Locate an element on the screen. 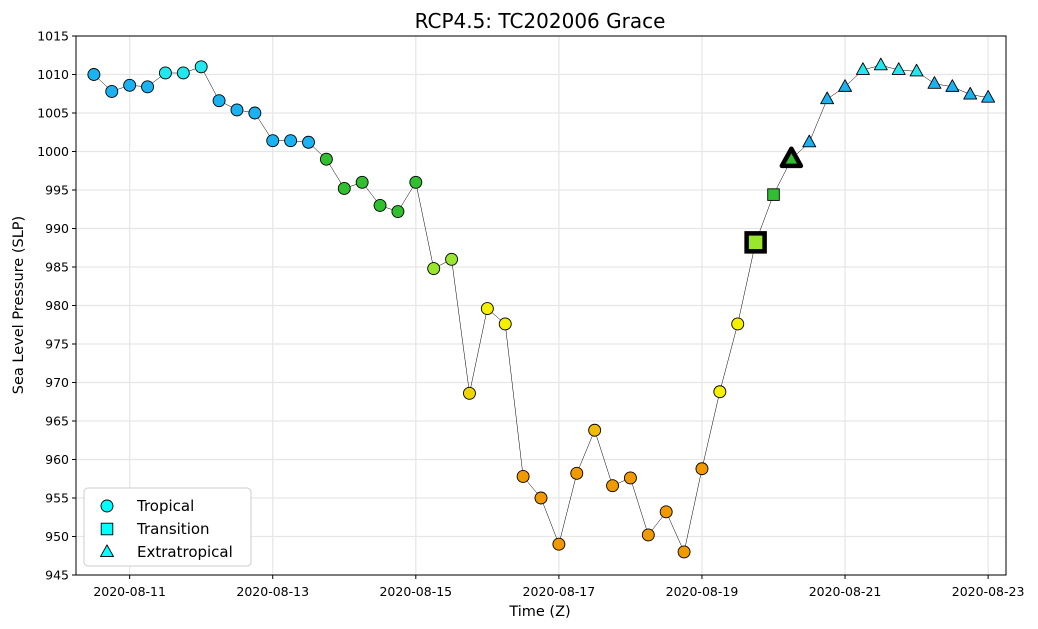 Image resolution: width=1038 pixels, height=629 pixels. y-tick-label: 970 is located at coordinates (57, 382).